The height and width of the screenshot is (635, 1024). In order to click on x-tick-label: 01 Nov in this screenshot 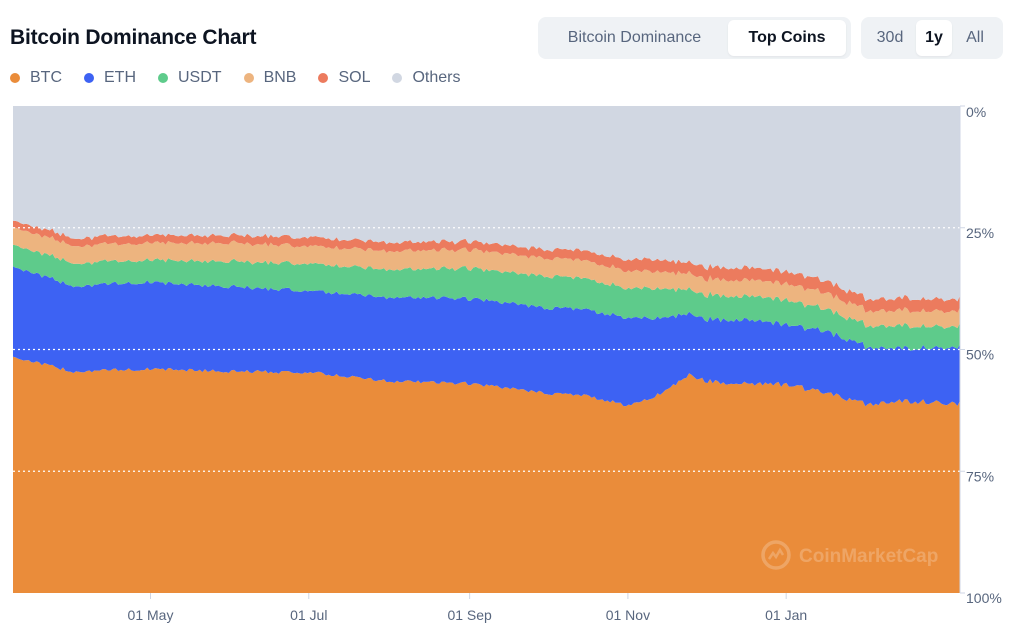, I will do `click(628, 615)`.